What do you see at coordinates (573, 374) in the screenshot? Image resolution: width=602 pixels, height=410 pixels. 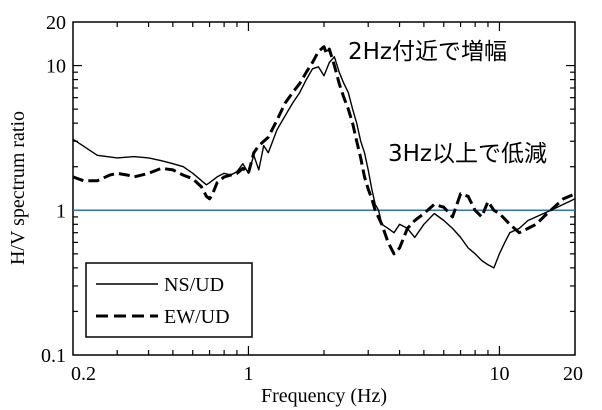 I see `x-tick-label: 20` at bounding box center [573, 374].